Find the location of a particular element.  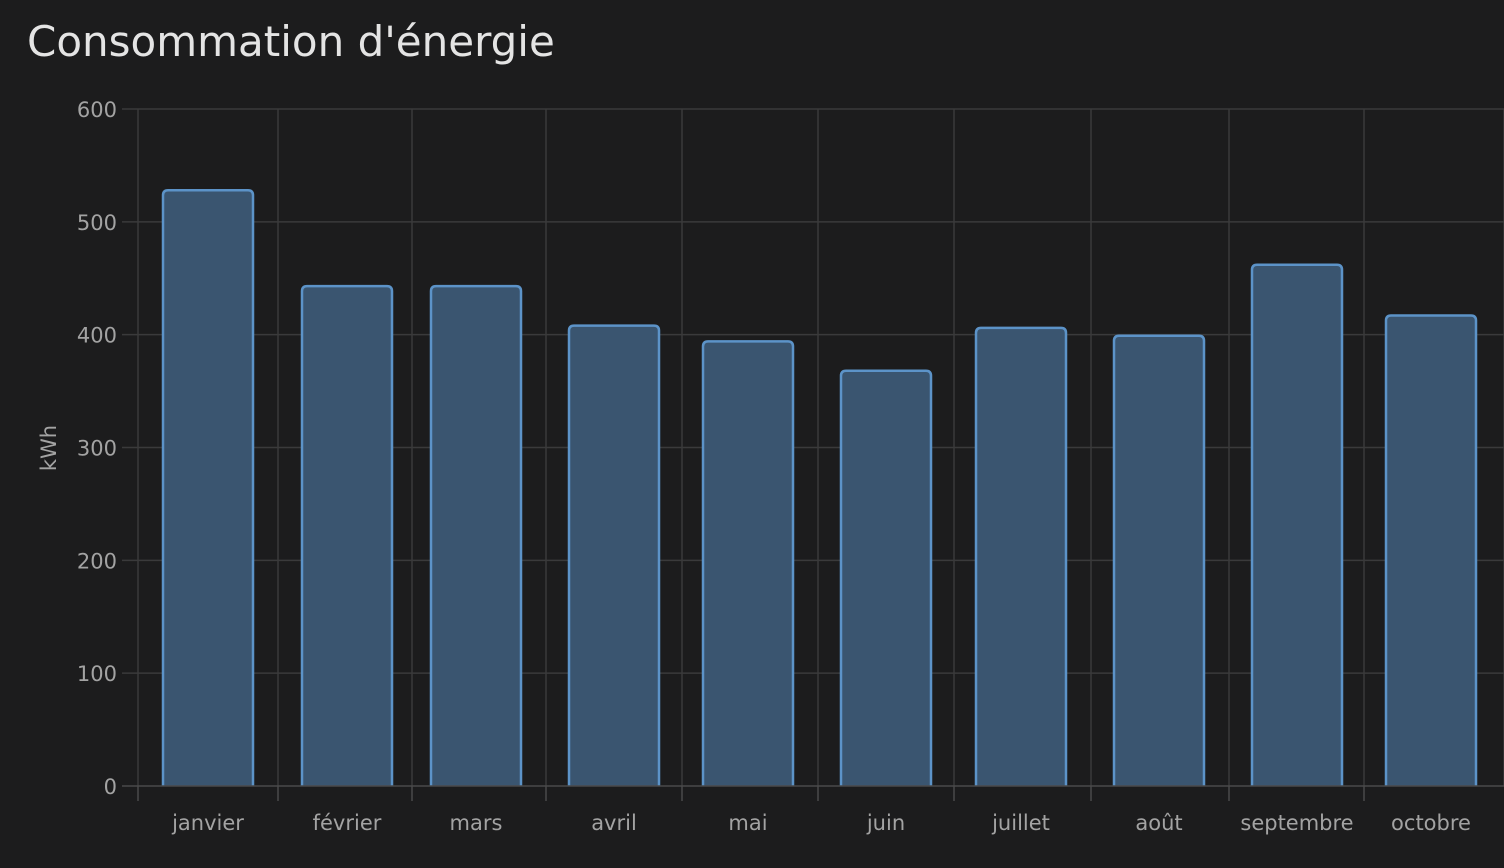

y-tick-label: 0 is located at coordinates (110, 787).